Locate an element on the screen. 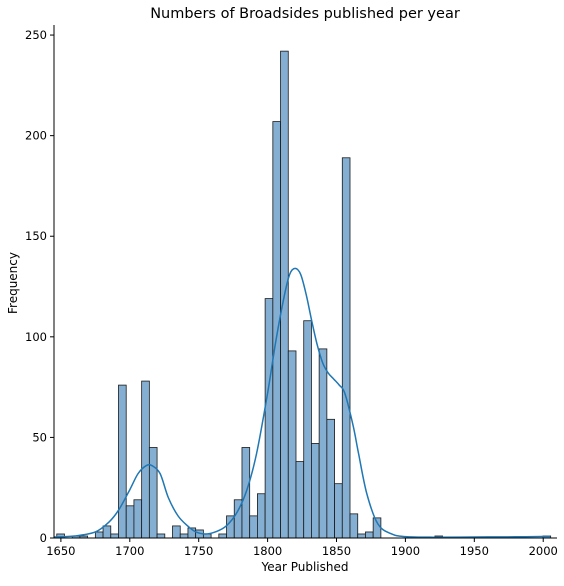 The height and width of the screenshot is (586, 564). chart-title: Numbers of Broadsides published per year is located at coordinates (305, 14).